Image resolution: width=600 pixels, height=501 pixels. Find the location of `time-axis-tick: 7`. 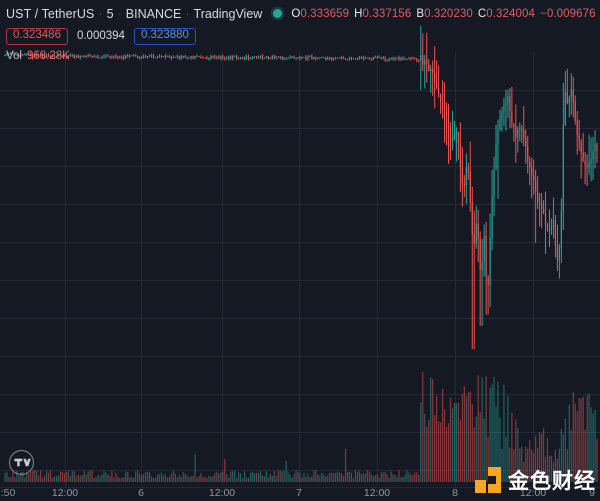

time-axis-tick: 7 is located at coordinates (299, 493).